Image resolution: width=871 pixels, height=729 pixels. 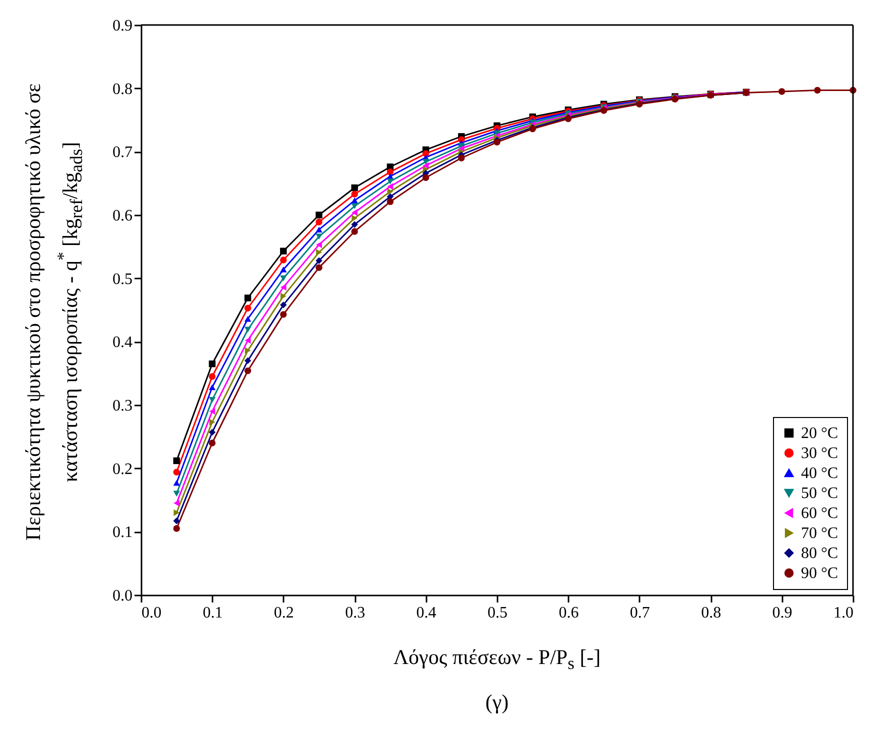 I want to click on legend-label: 90 °C, so click(x=819, y=573).